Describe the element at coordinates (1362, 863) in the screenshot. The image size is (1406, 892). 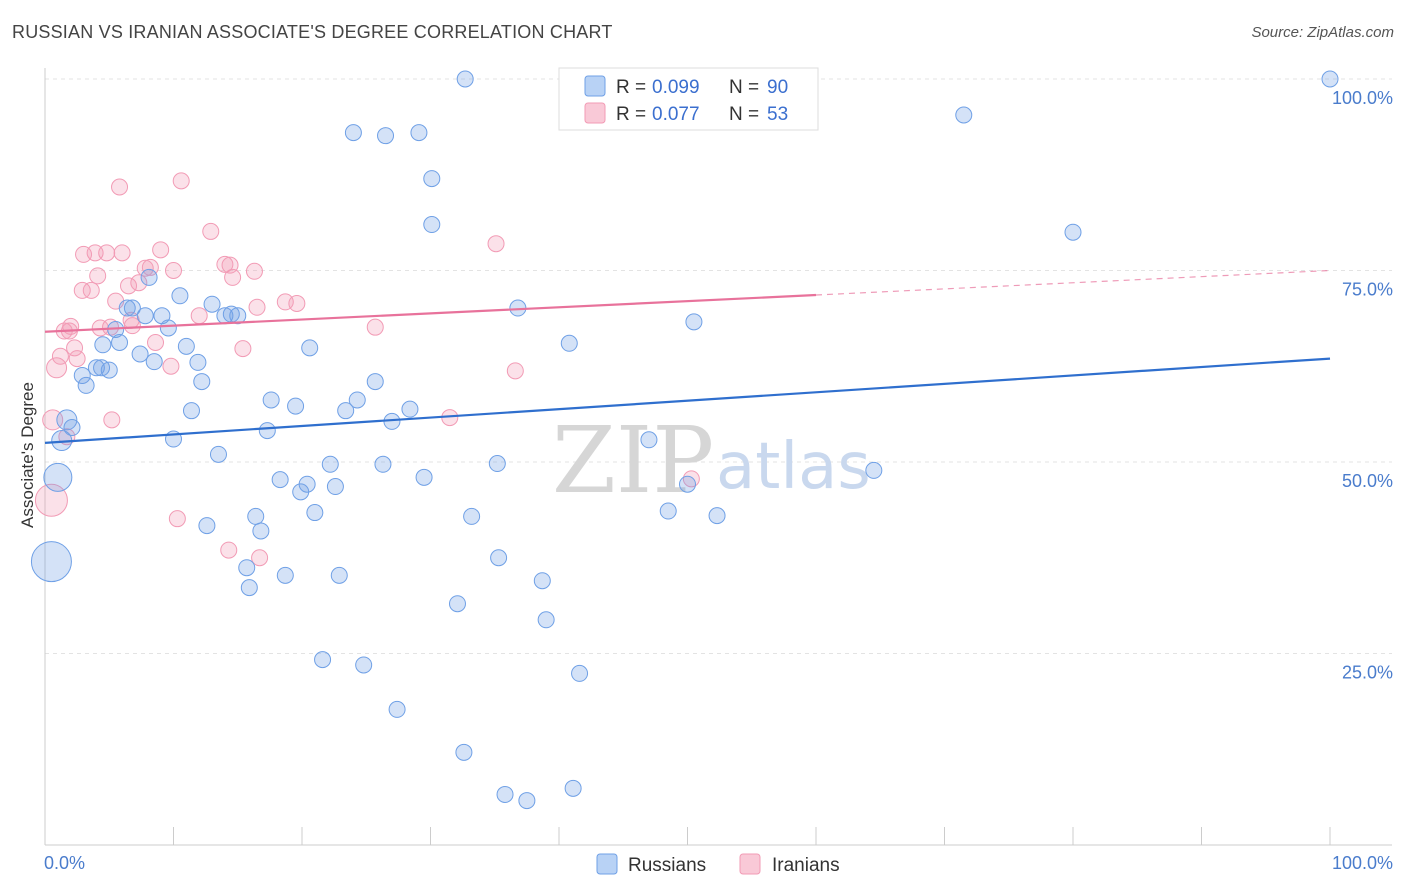
I see `x-tick-label: 100.0%` at that location.